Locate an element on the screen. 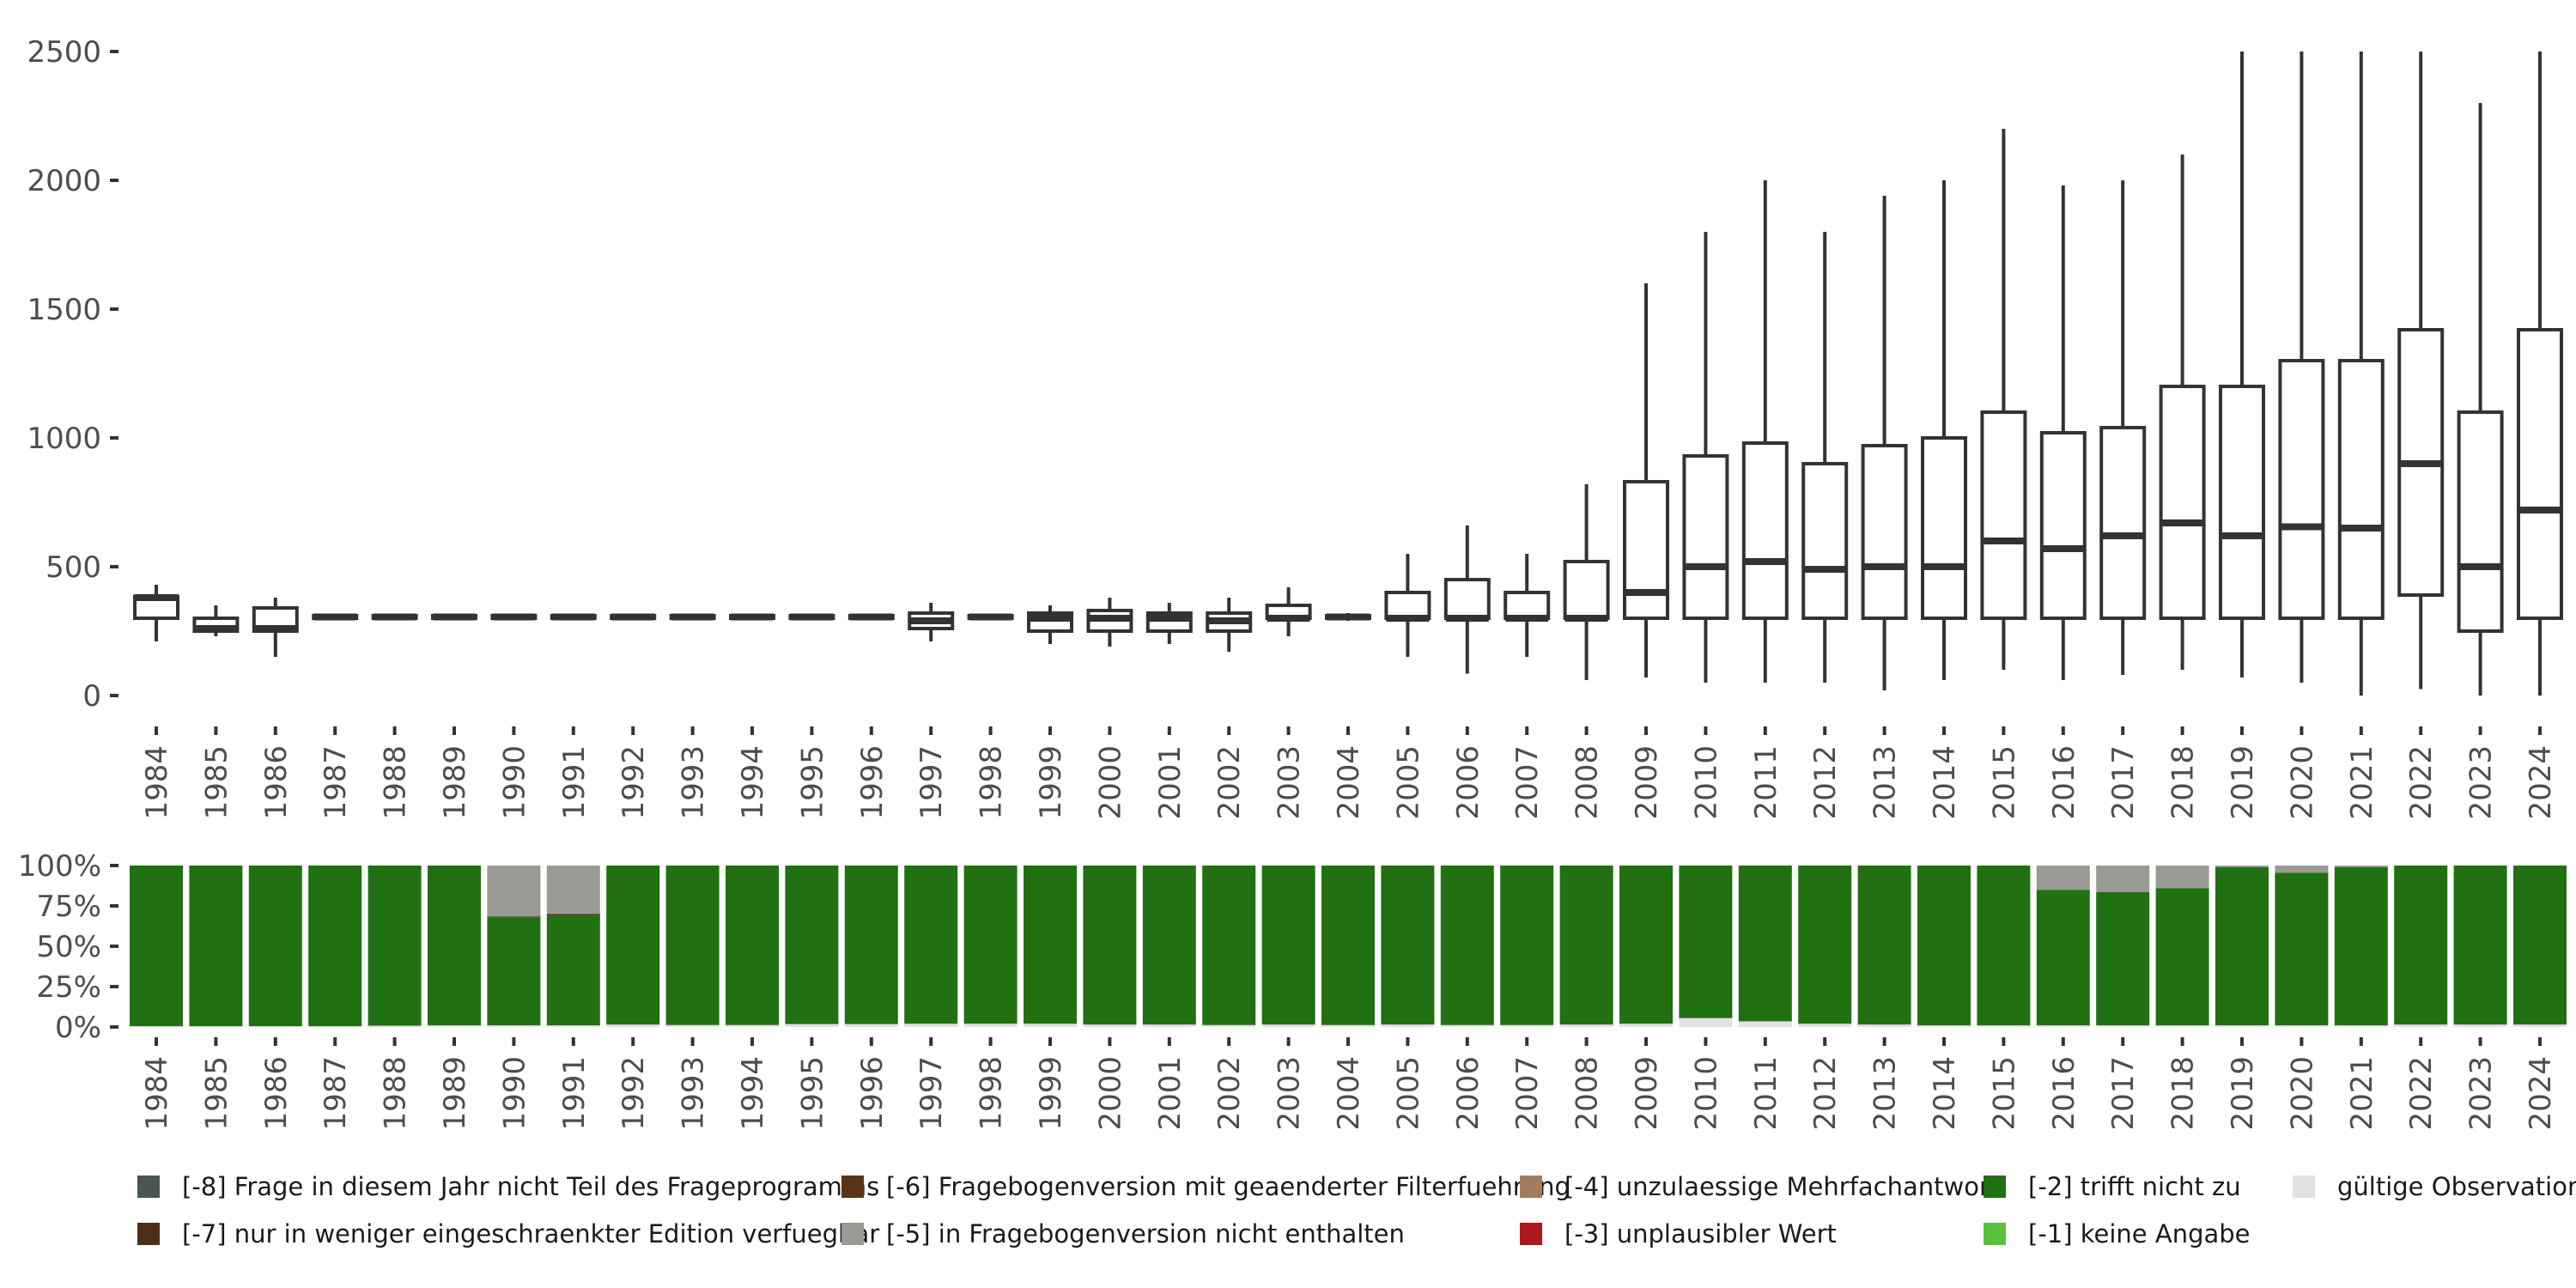 The image size is (2576, 1288). x-tick-label: 2006 is located at coordinates (1468, 782).